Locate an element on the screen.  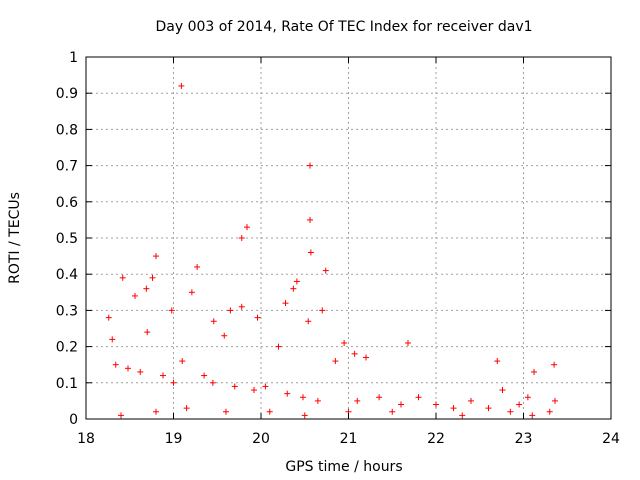
y-tick-label: 0.5 is located at coordinates (67, 239).